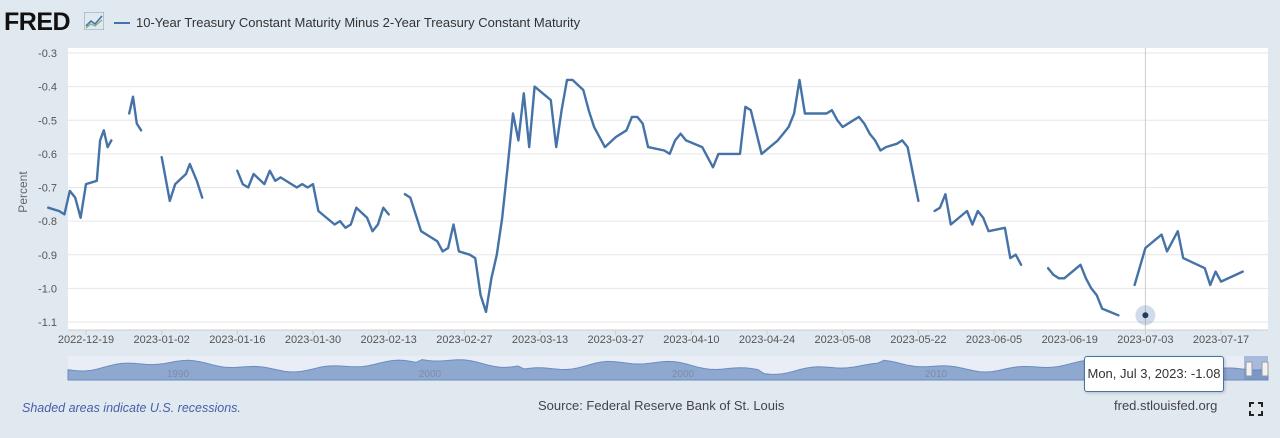 This screenshot has height=438, width=1280. I want to click on x-tick-label: 2023-02-13, so click(389, 340).